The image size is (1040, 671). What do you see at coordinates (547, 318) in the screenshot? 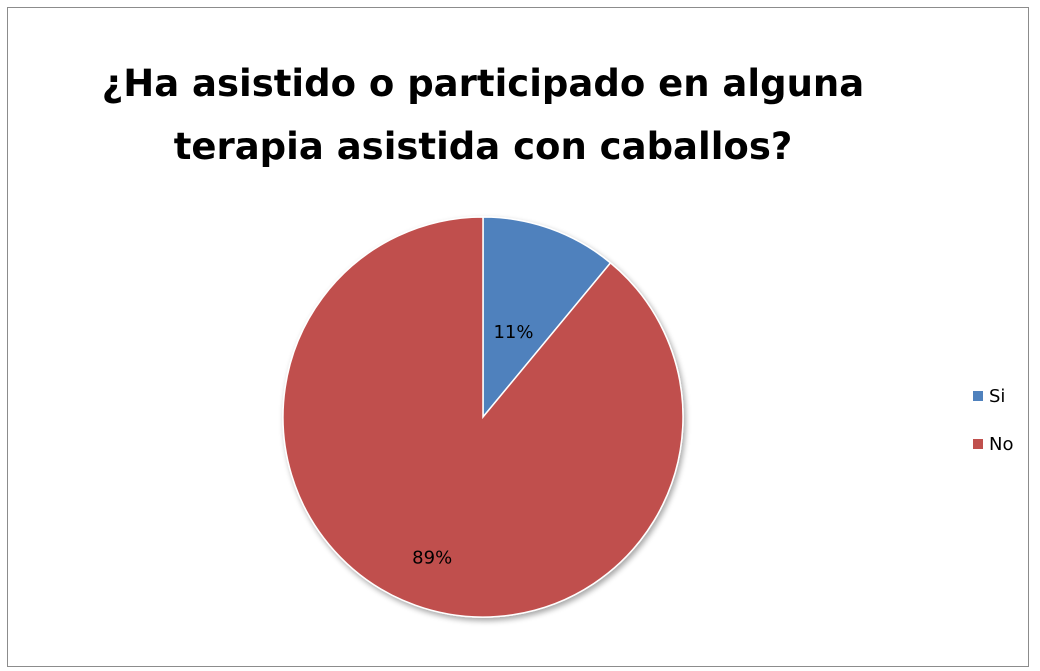
I see `pie-slice-si` at bounding box center [547, 318].